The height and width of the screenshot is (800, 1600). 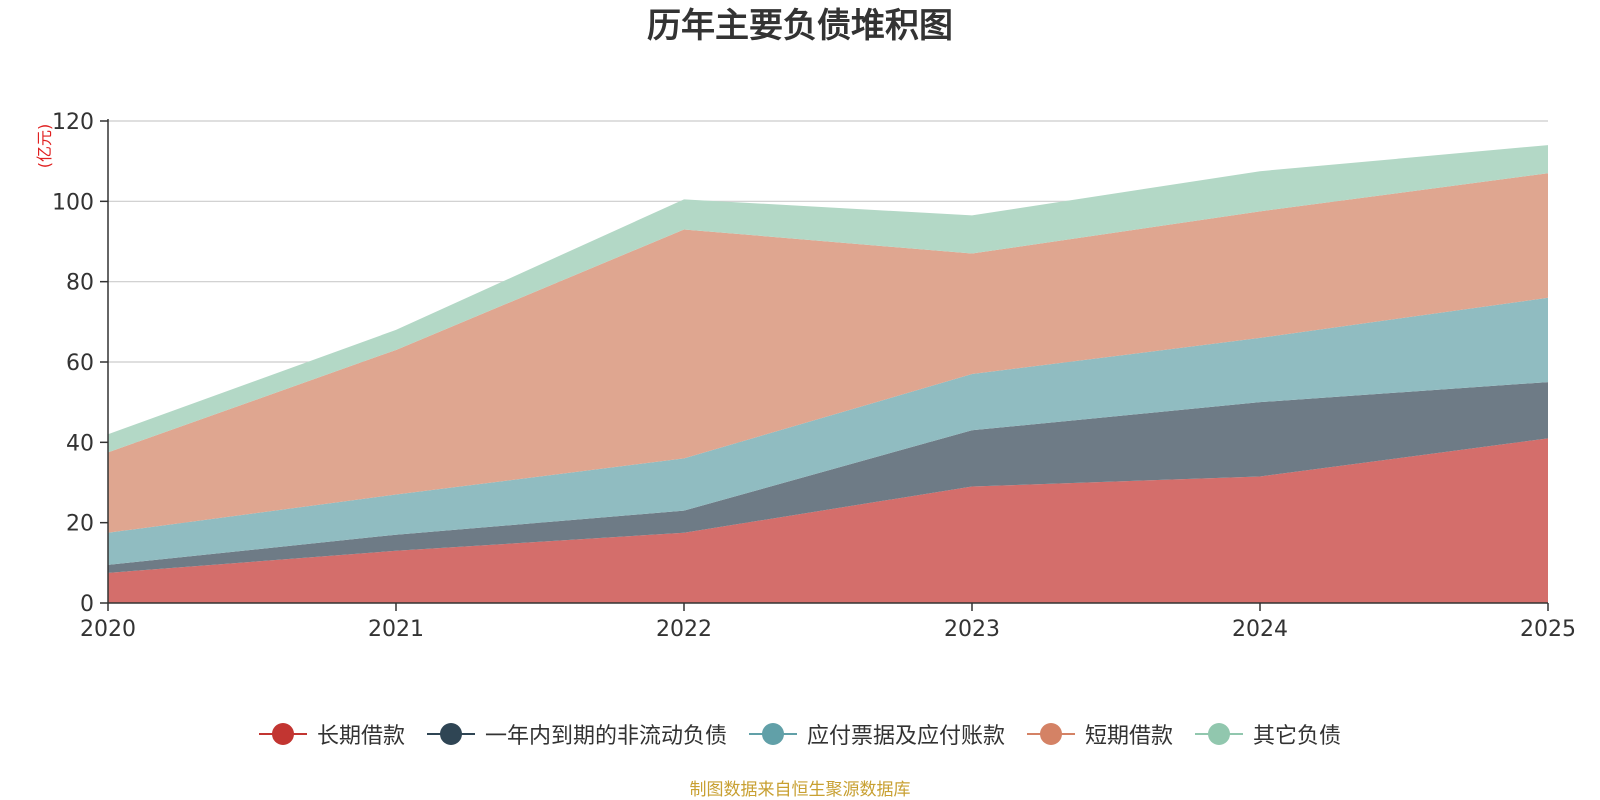 I want to click on y-tick-label: 20, so click(x=80, y=524).